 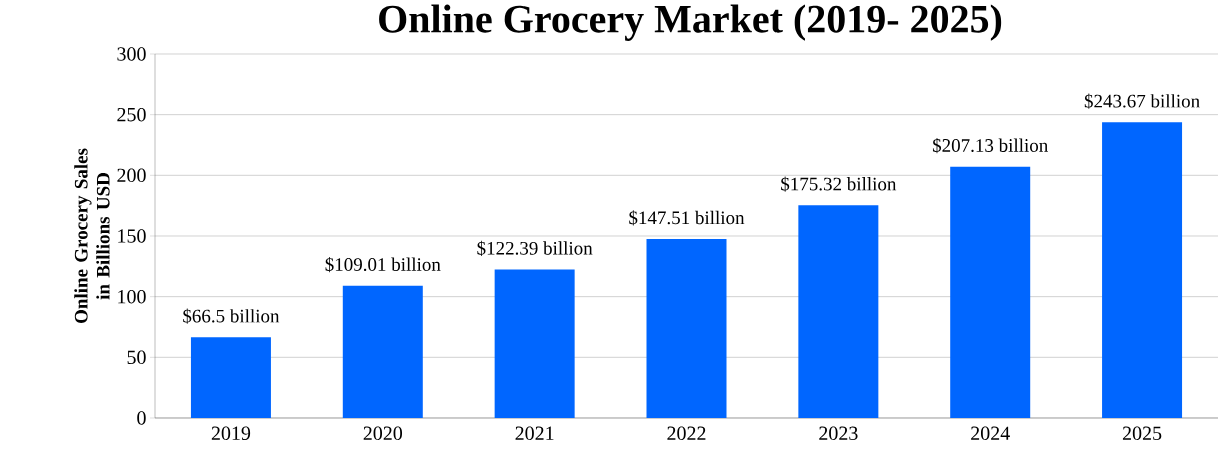 What do you see at coordinates (141, 418) in the screenshot?
I see `y-tick-label: 0` at bounding box center [141, 418].